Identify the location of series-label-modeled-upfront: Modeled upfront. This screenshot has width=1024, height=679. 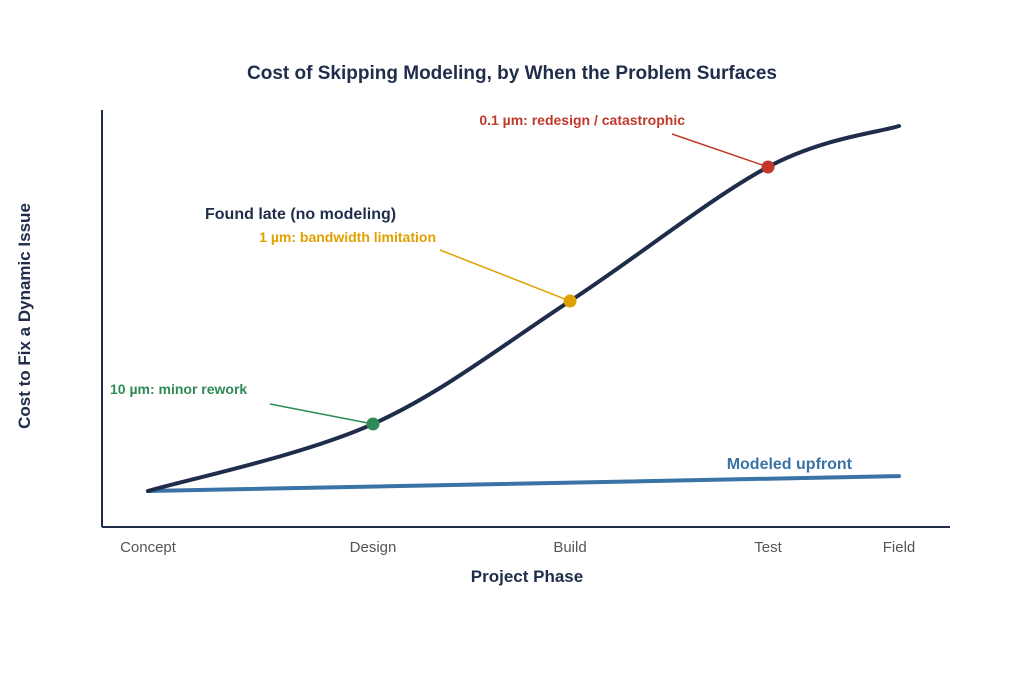
(790, 464).